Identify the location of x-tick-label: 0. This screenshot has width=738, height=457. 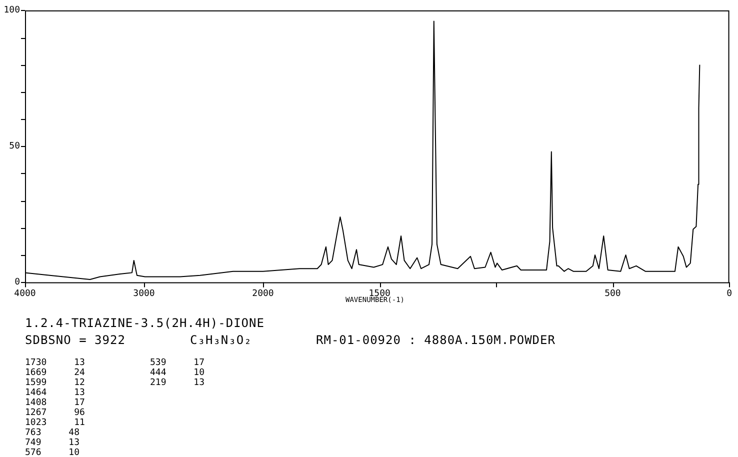
(729, 293).